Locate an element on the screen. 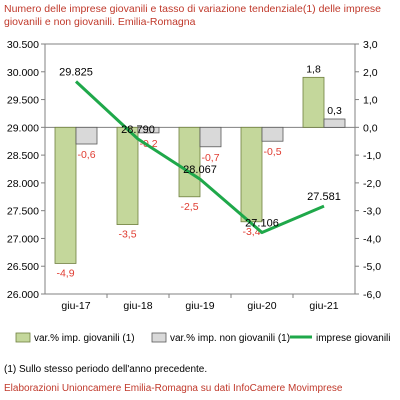  left-axis-tick-label: 29.500 is located at coordinates (23, 101).